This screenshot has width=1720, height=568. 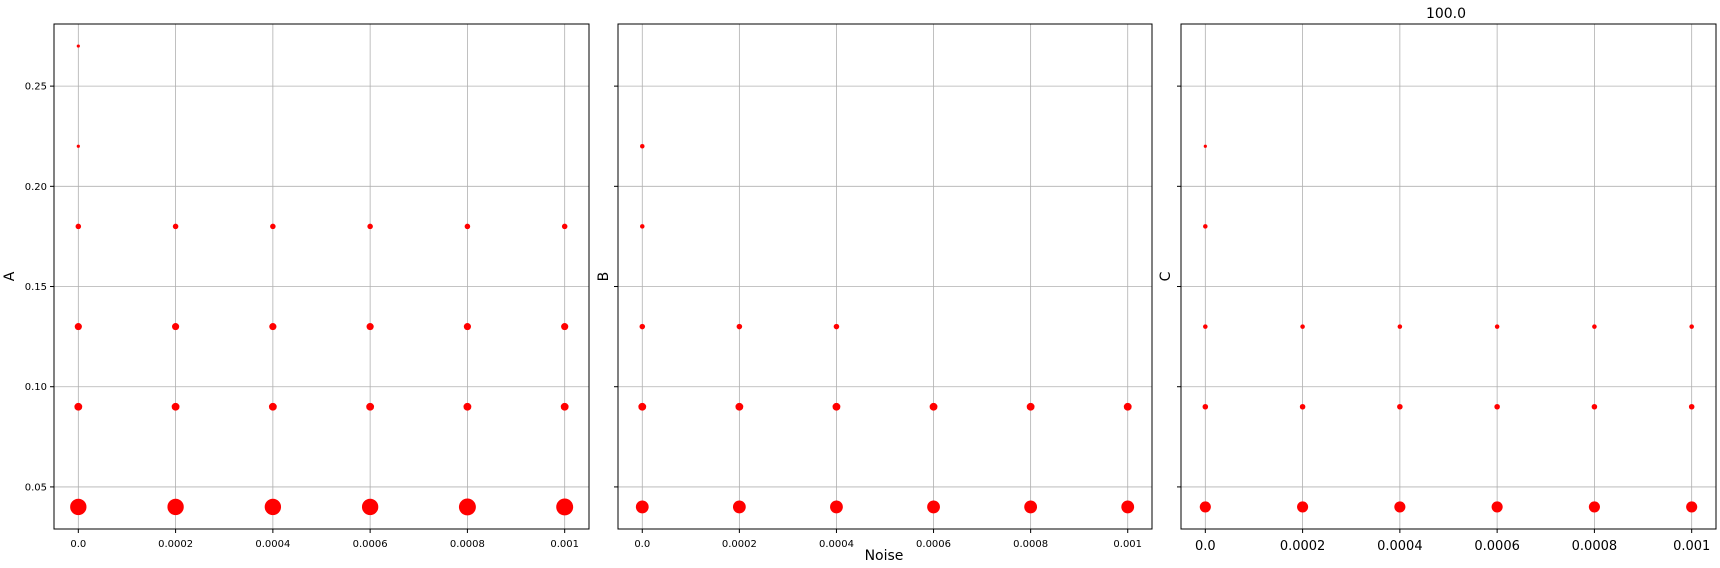 I want to click on shared-x-axis-label: Noise, so click(x=884, y=556).